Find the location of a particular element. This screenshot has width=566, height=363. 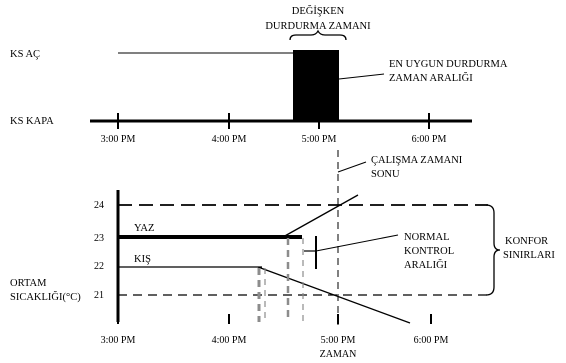

y-tick-label-24: 24 is located at coordinates (99, 205).